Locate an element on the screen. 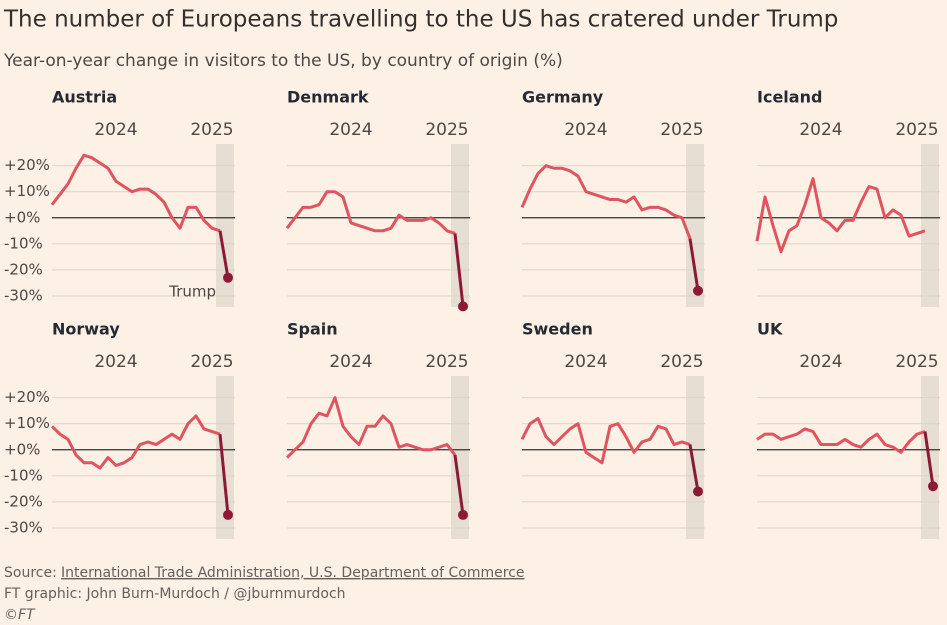 The width and height of the screenshot is (947, 625). annotation: Trump is located at coordinates (192, 292).